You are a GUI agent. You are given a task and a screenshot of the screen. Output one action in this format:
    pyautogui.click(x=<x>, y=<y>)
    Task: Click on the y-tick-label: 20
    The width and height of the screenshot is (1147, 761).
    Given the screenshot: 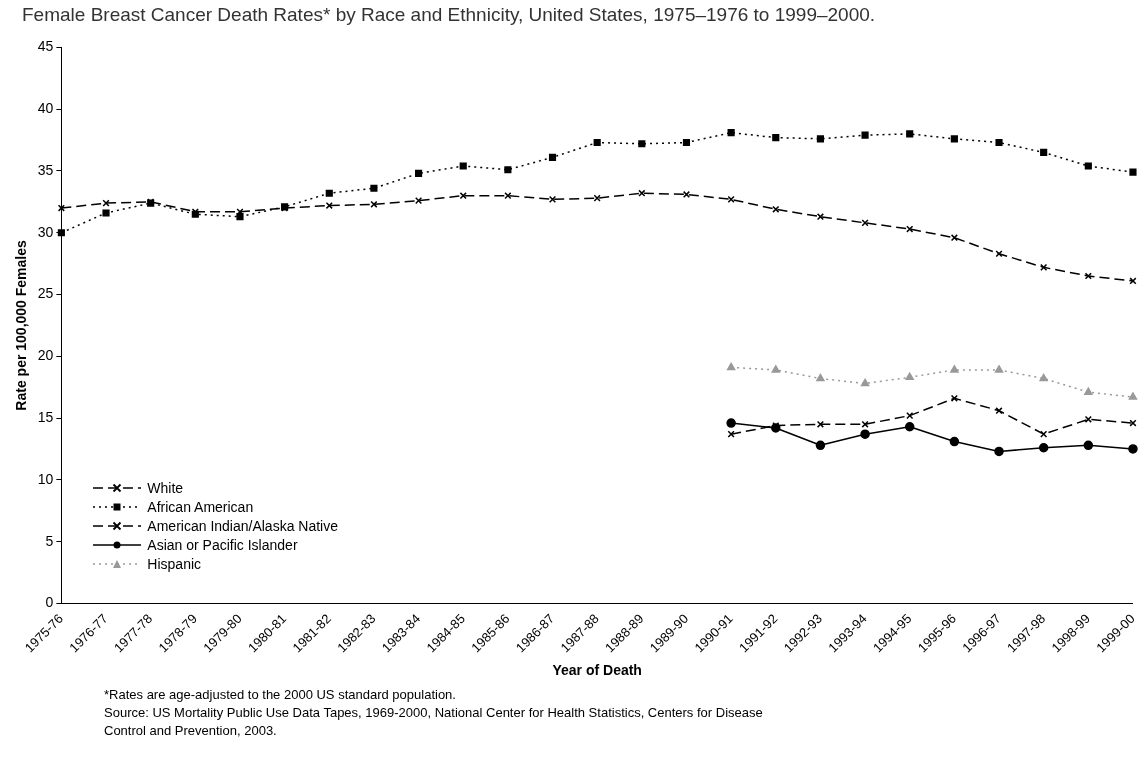 What is the action you would take?
    pyautogui.click(x=45, y=355)
    